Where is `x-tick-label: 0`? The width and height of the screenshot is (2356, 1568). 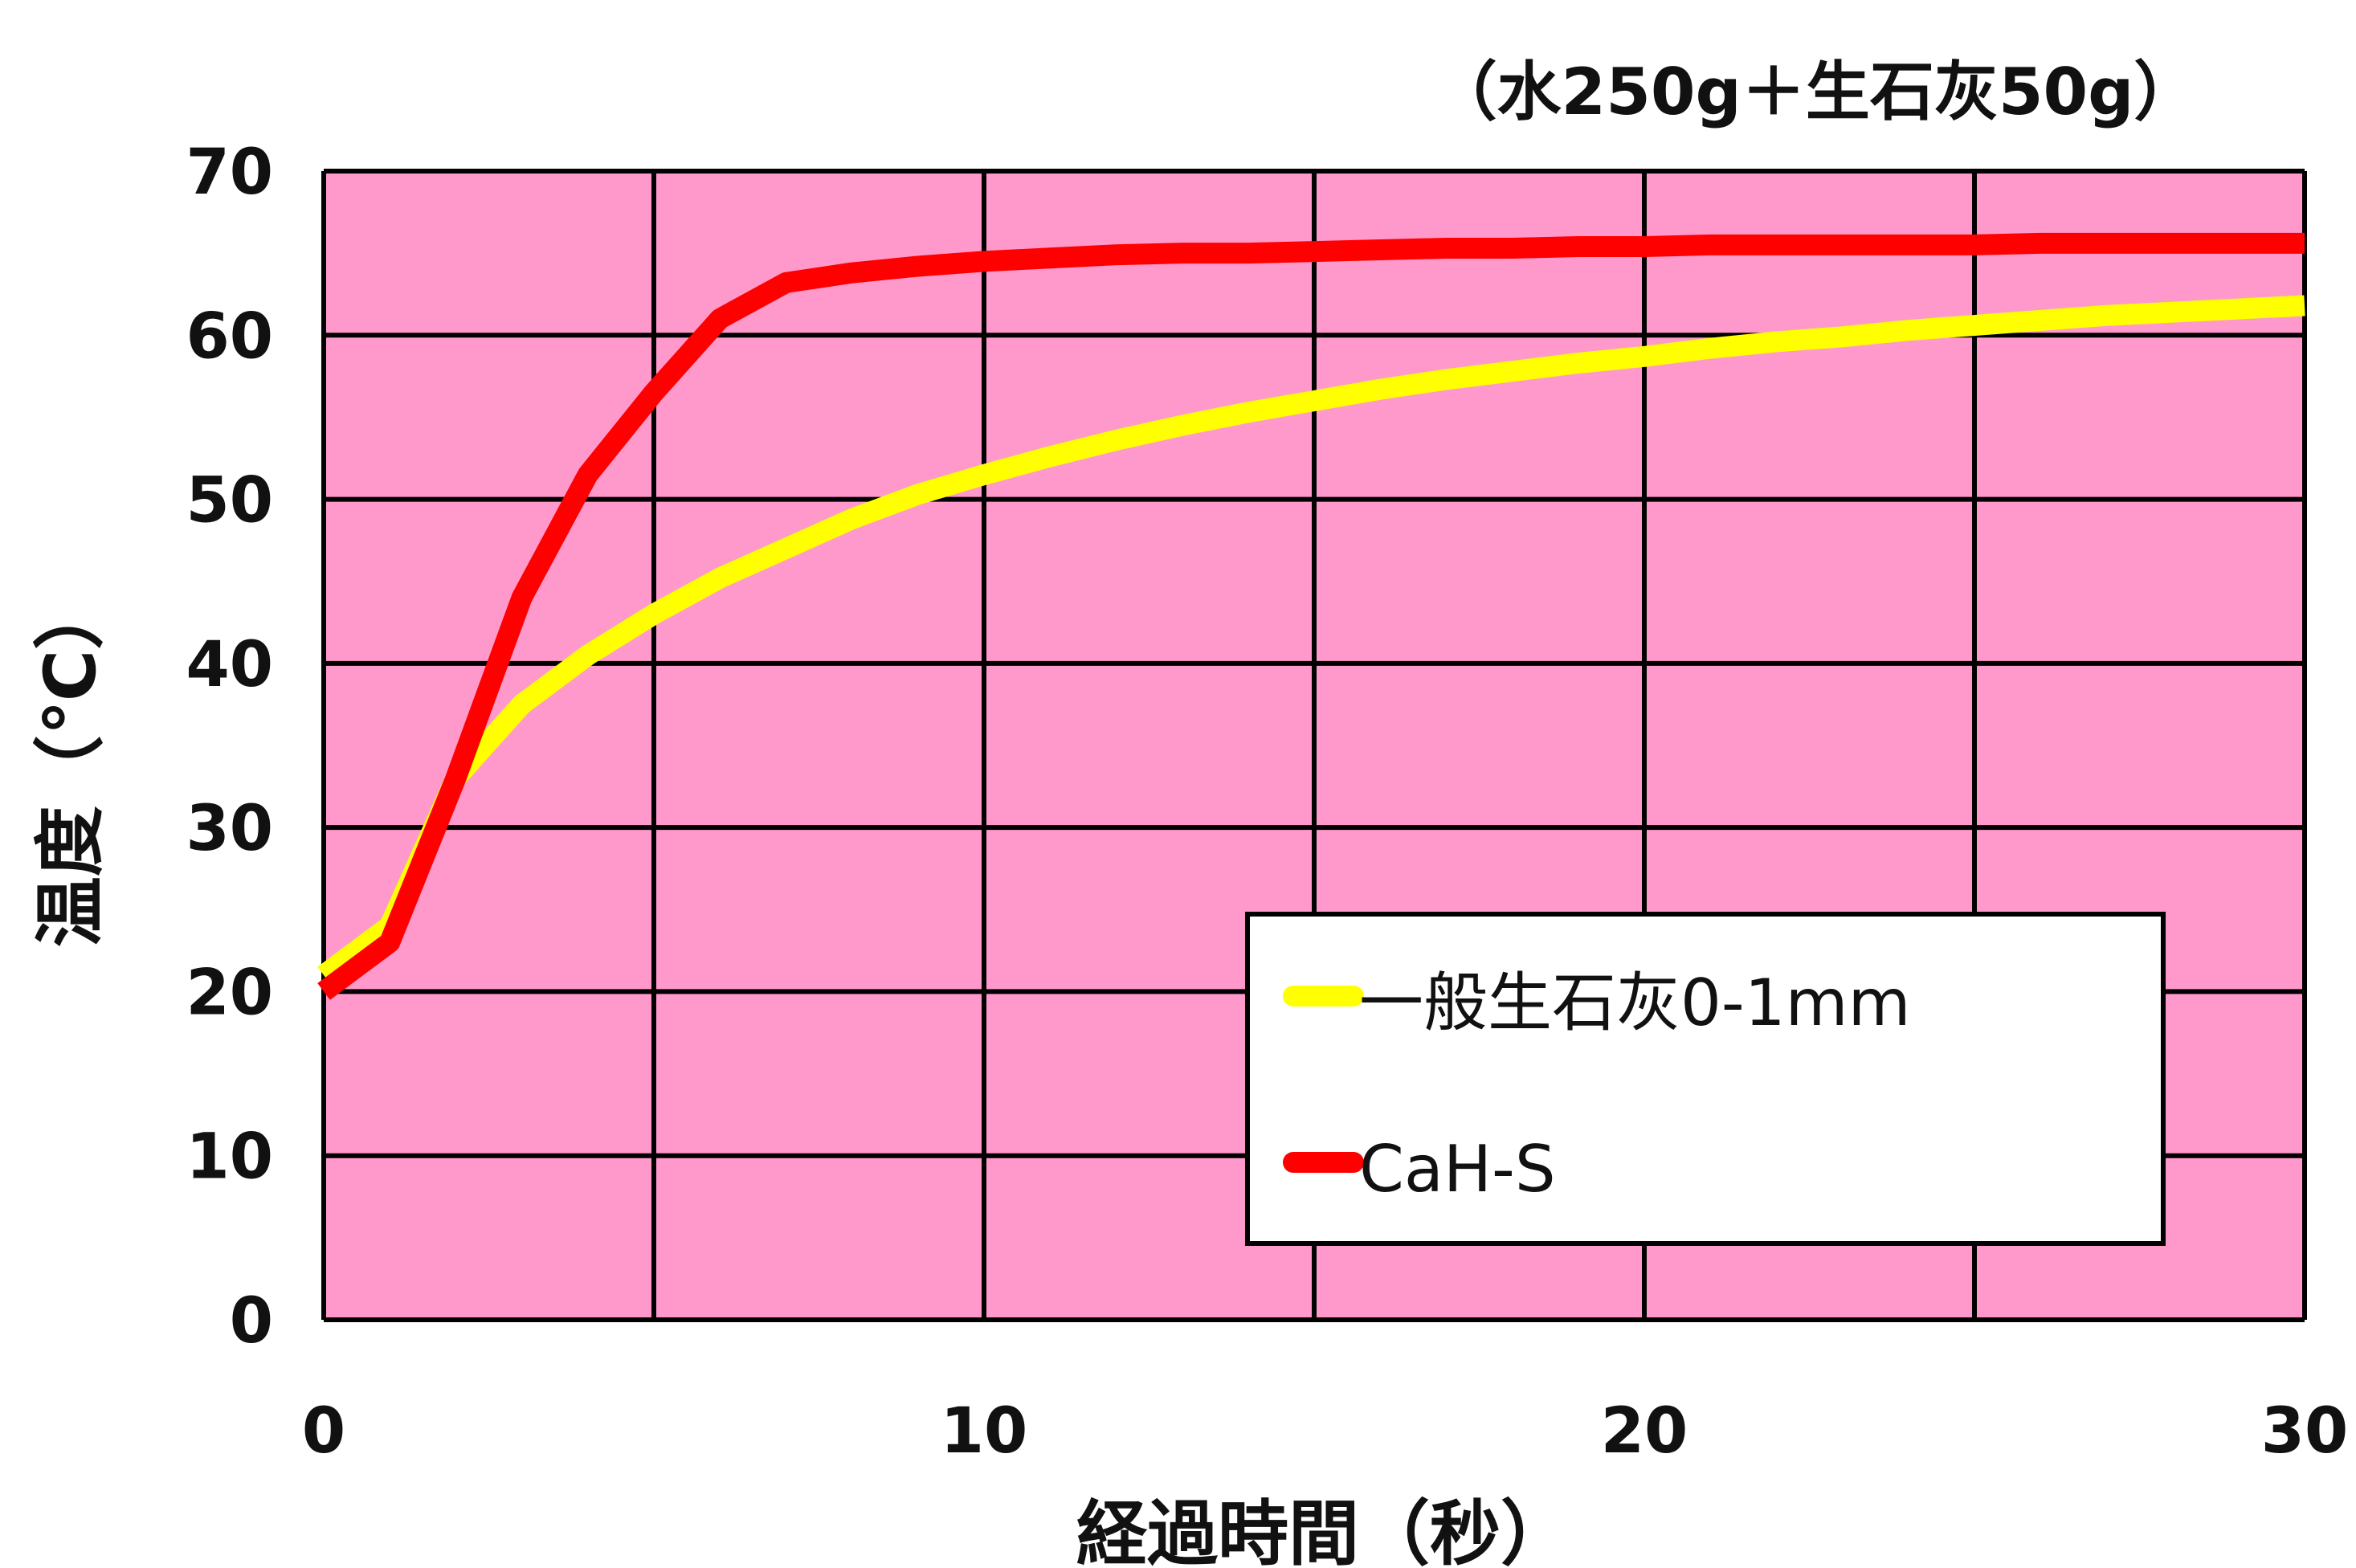 x-tick-label: 0 is located at coordinates (323, 1431).